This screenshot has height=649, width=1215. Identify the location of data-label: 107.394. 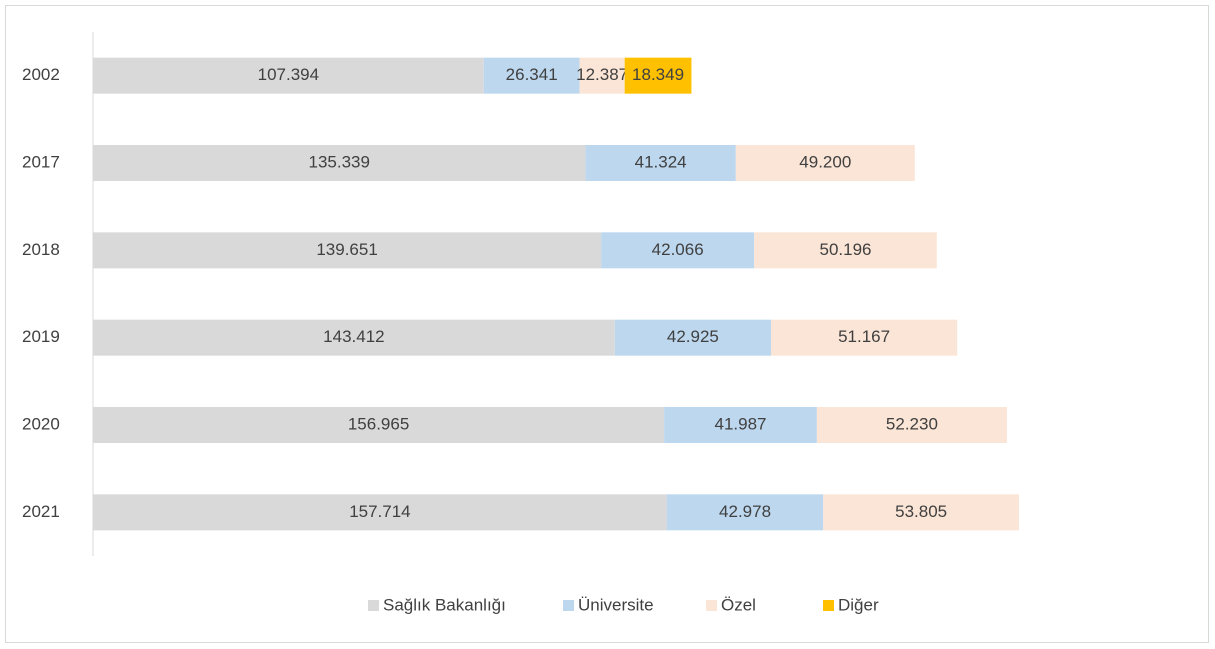
(288, 74).